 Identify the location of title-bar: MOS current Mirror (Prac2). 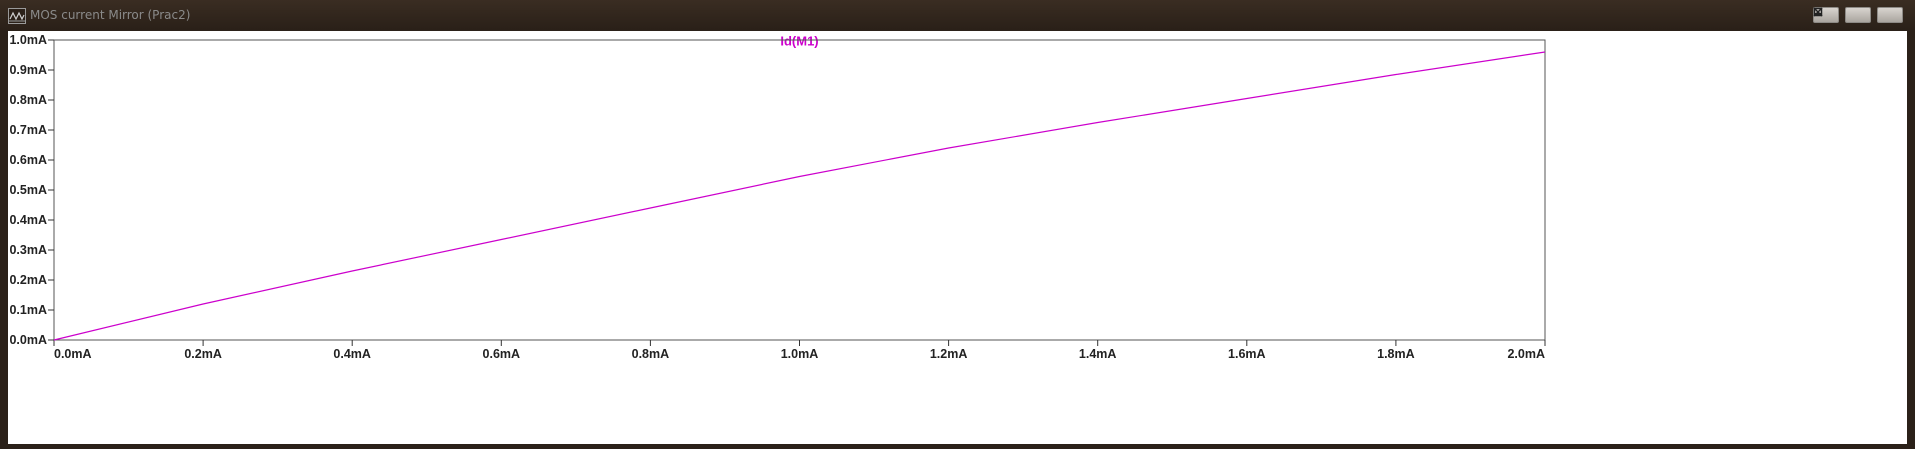
(957, 15).